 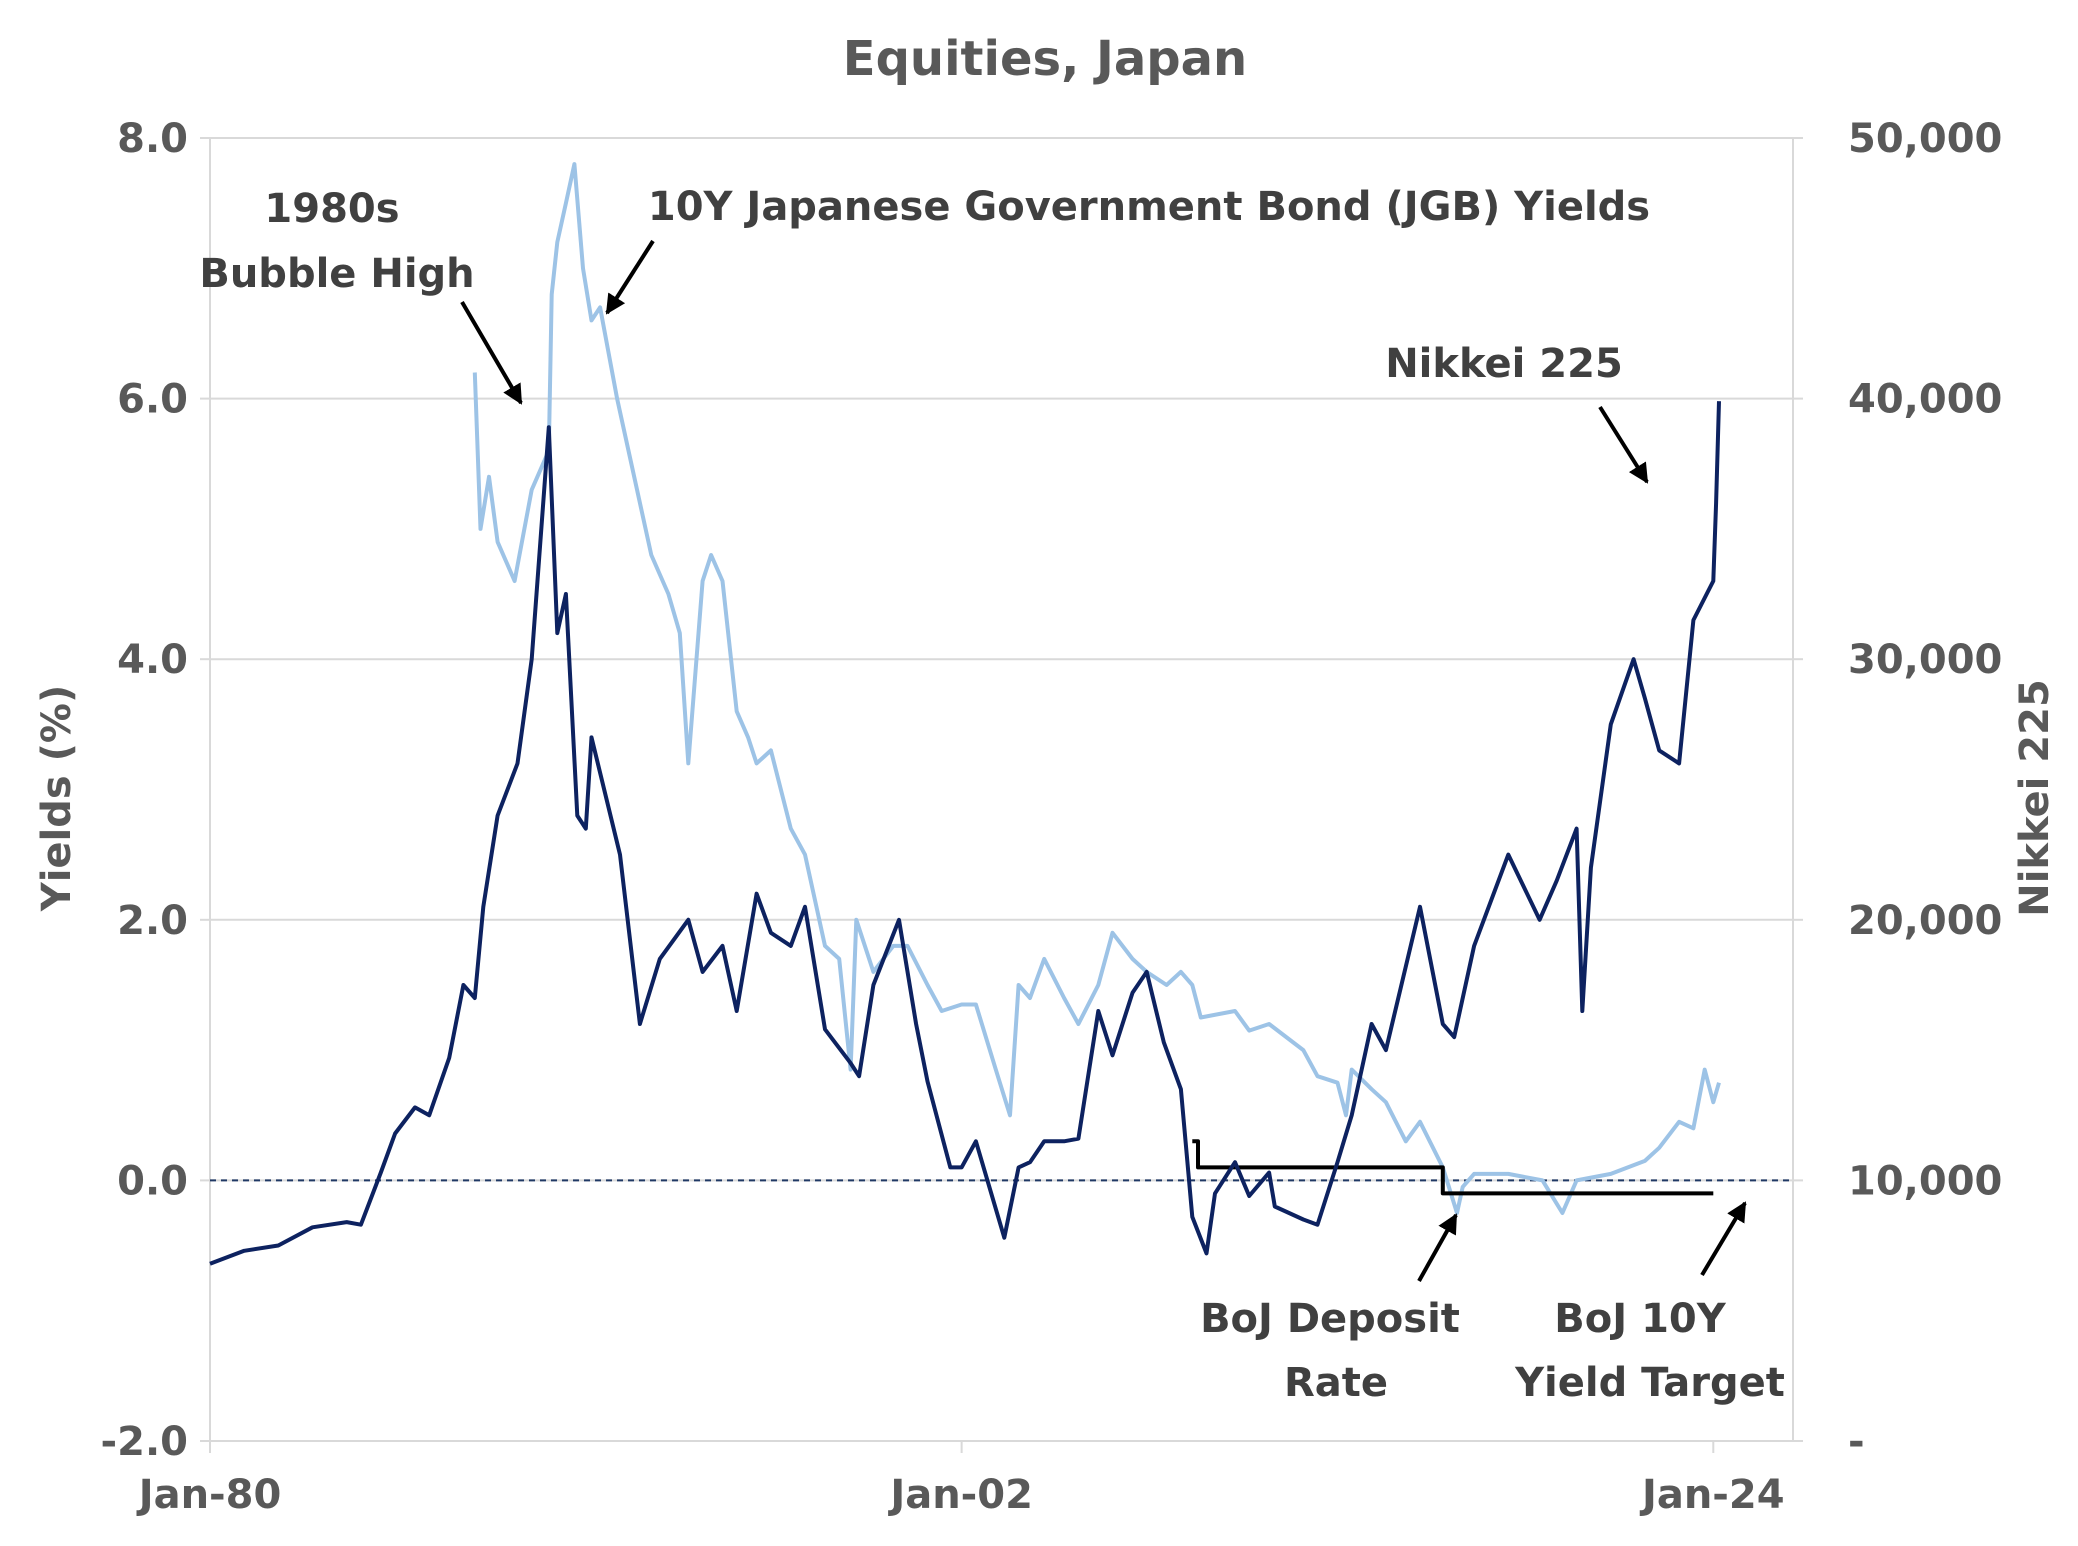 I want to click on annotation-deposit-line2: Rate, so click(x=1336, y=1383).